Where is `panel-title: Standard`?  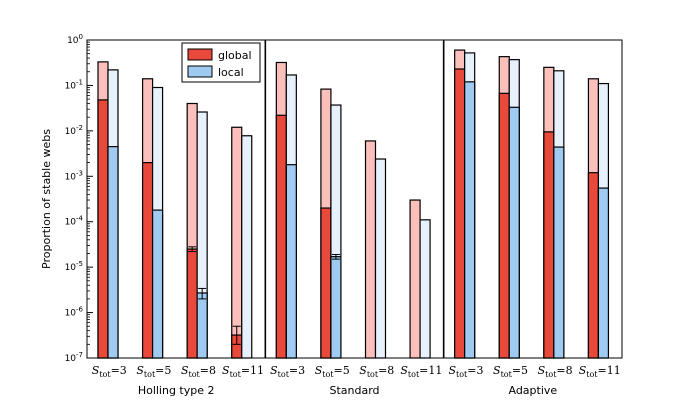
panel-title: Standard is located at coordinates (354, 390).